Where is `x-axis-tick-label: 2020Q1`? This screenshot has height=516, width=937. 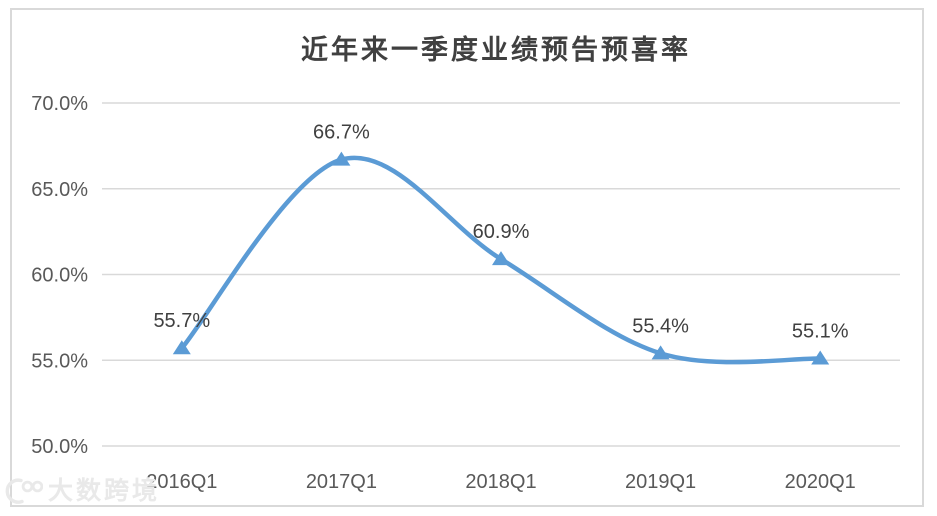 x-axis-tick-label: 2020Q1 is located at coordinates (820, 482).